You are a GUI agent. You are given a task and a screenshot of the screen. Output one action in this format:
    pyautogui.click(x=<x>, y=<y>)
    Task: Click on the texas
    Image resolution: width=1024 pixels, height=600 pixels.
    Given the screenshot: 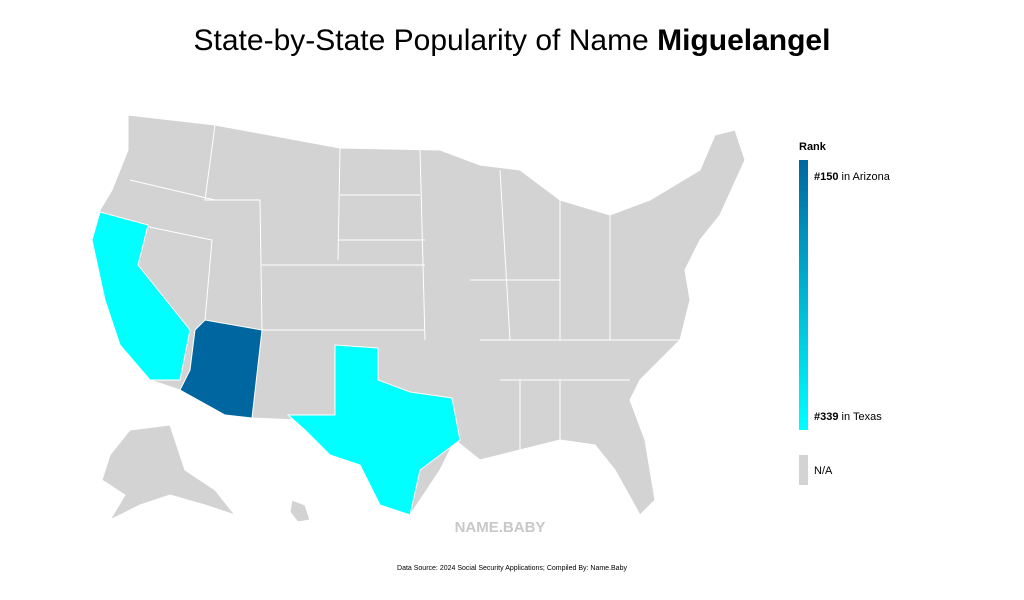 What is the action you would take?
    pyautogui.click(x=373, y=430)
    